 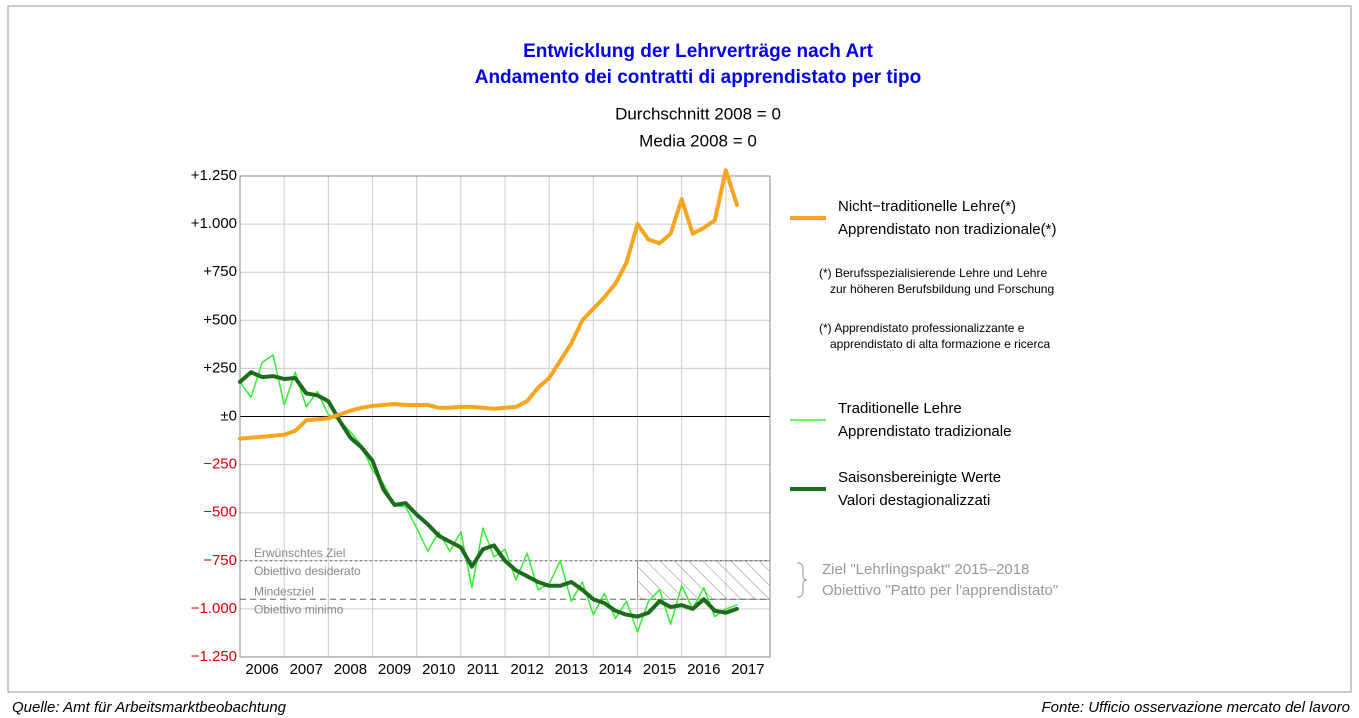 I want to click on y-tick-label: +750, so click(x=220, y=271).